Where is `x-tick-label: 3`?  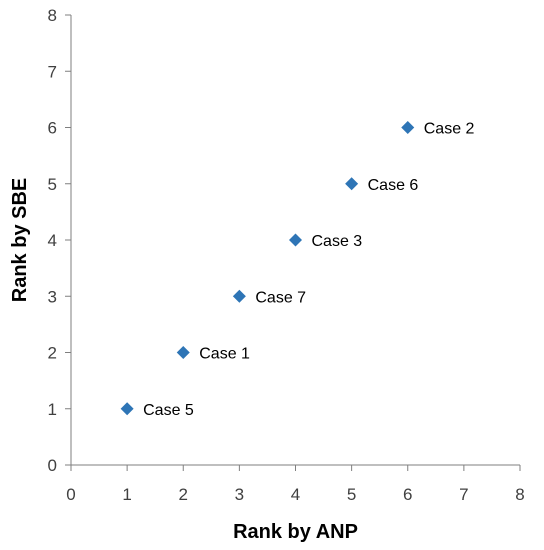 x-tick-label: 3 is located at coordinates (239, 494).